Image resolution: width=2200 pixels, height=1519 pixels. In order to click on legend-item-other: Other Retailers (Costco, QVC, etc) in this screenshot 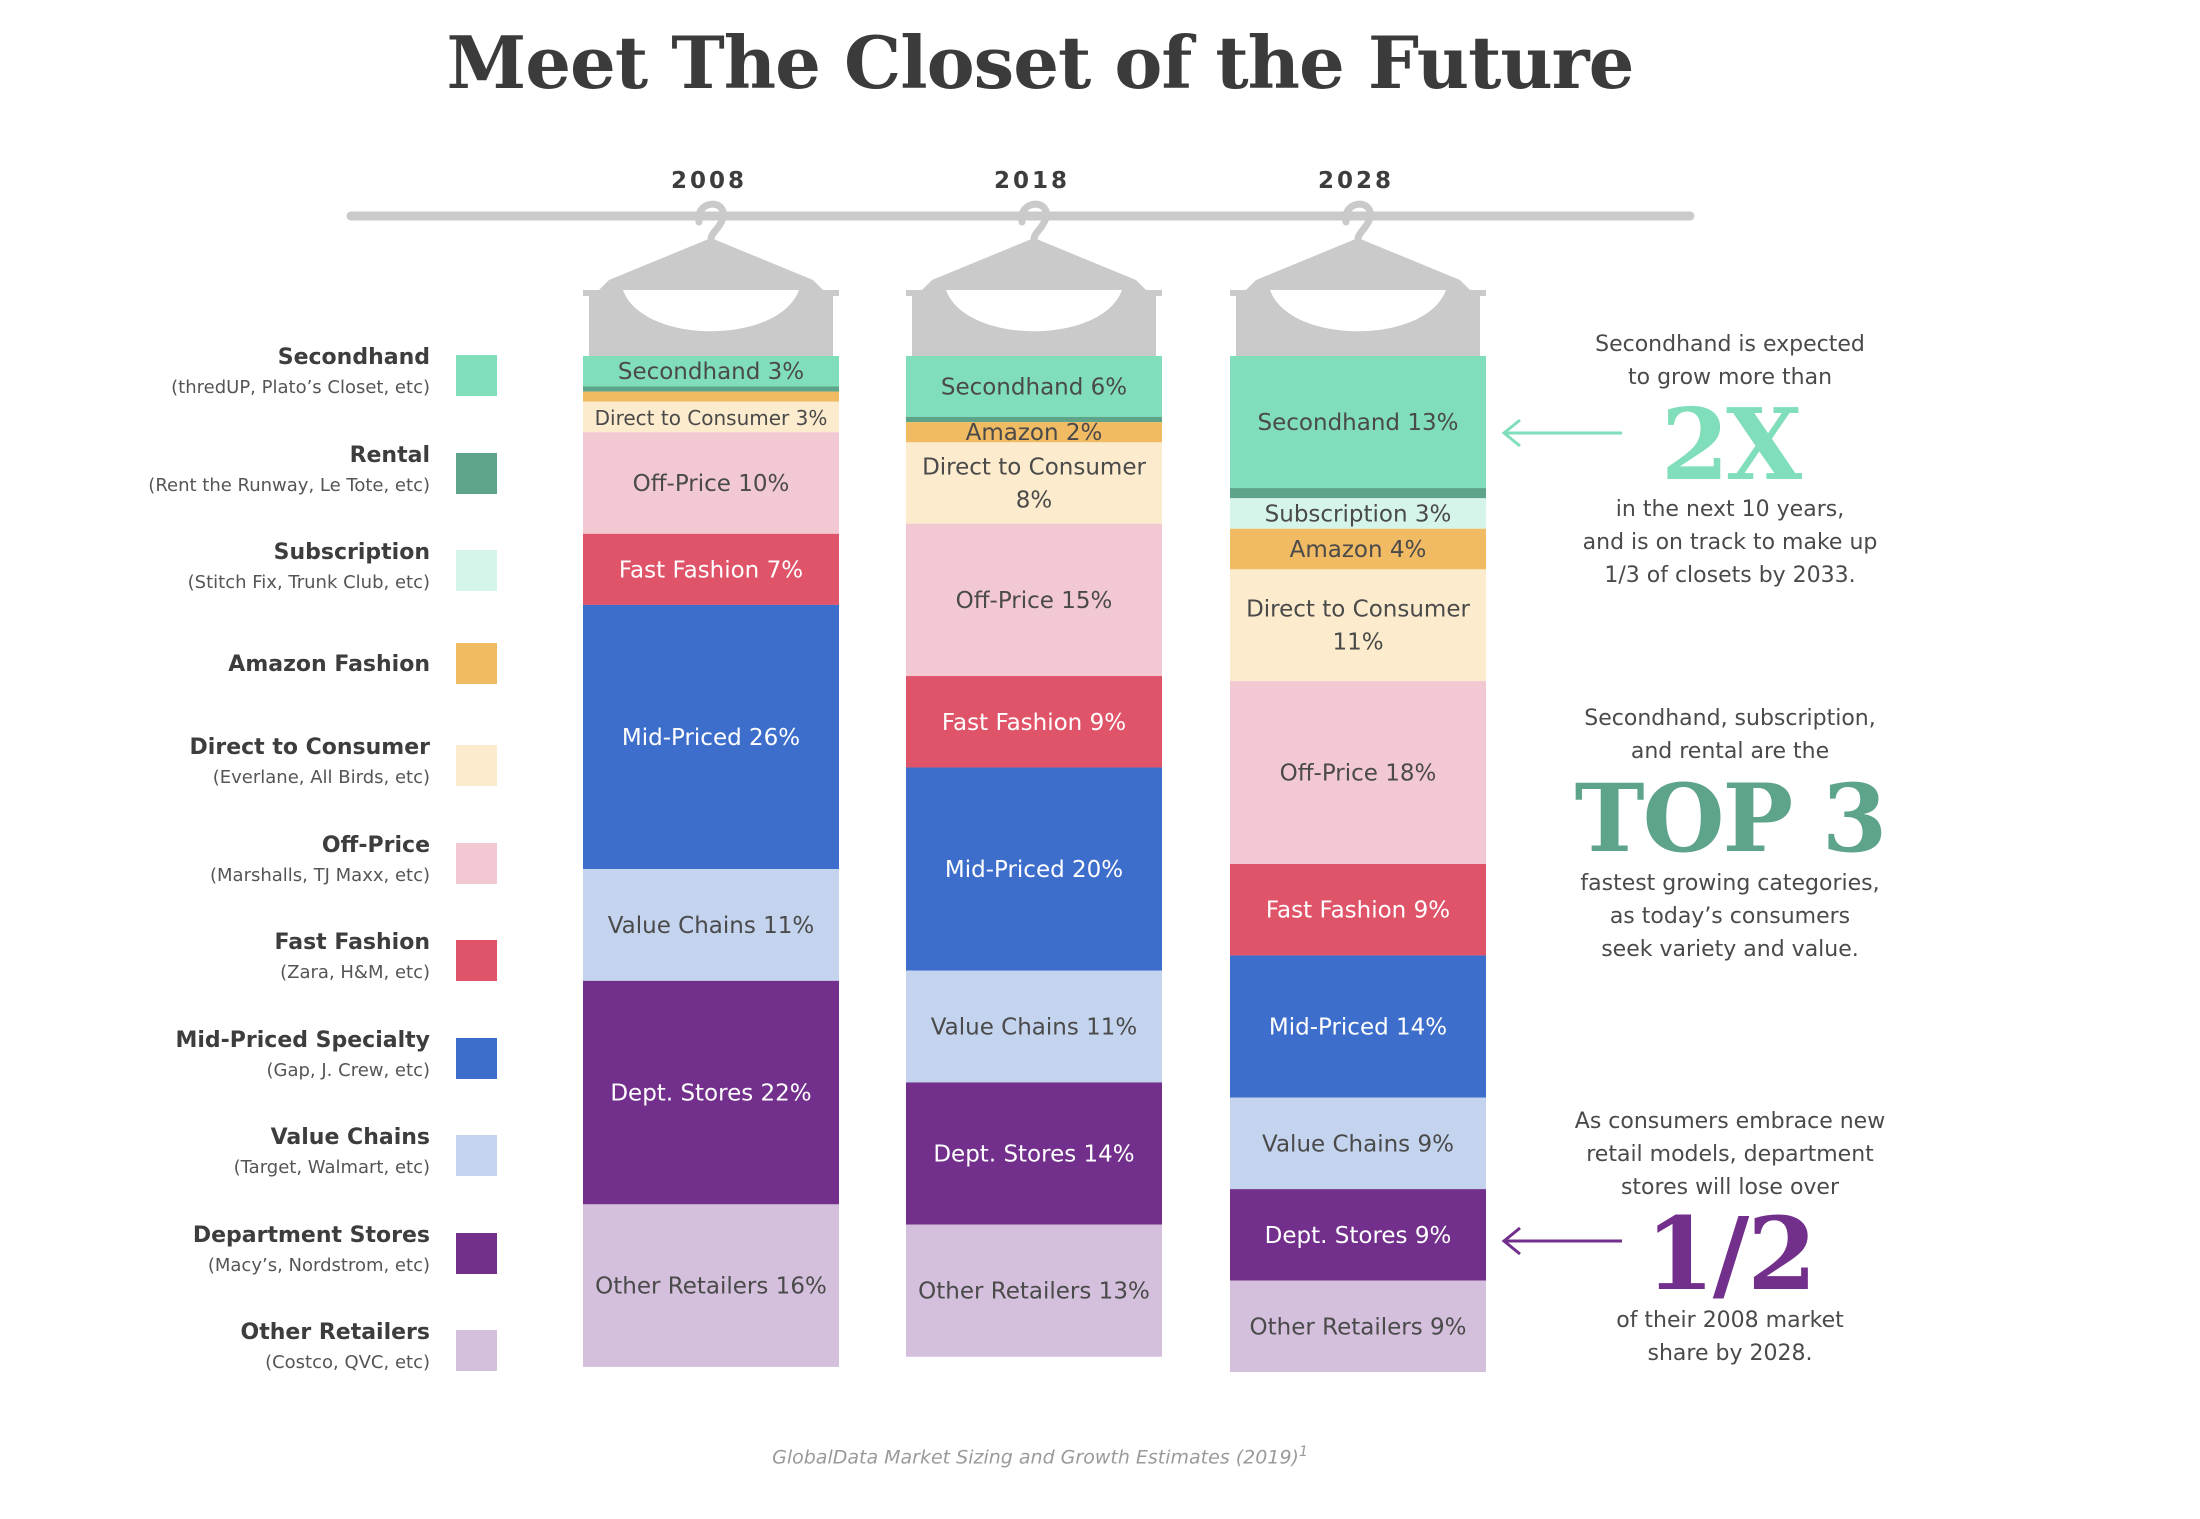, I will do `click(298, 1365)`.